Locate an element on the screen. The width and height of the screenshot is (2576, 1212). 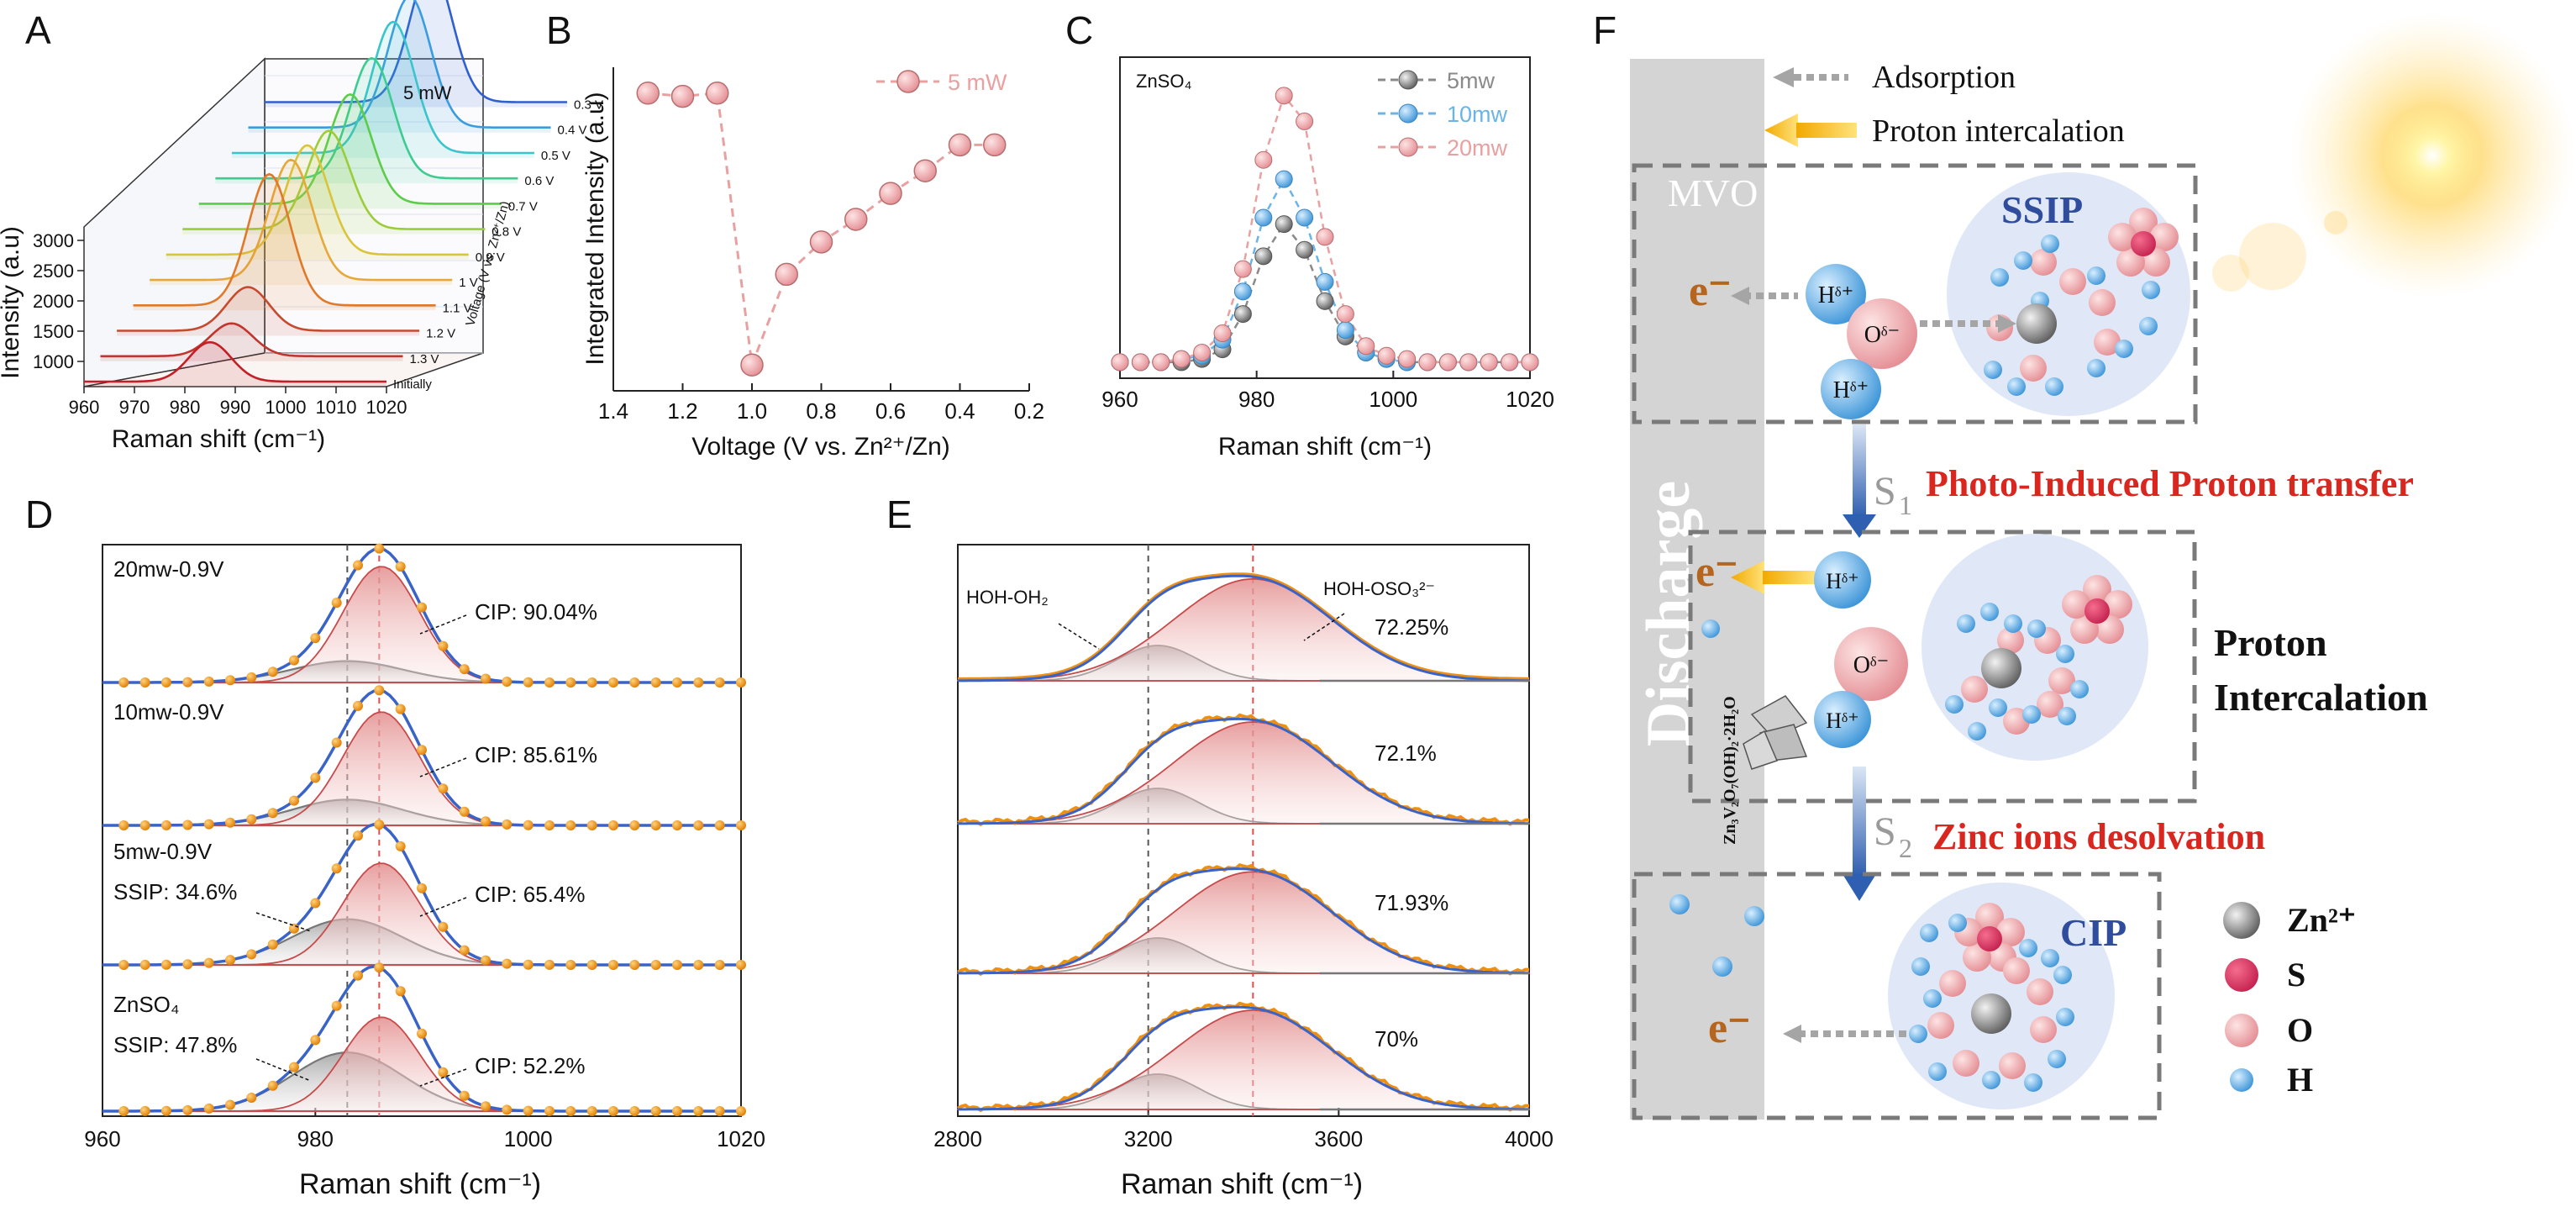
panel-a-series-label: 1.1 V is located at coordinates (457, 308).